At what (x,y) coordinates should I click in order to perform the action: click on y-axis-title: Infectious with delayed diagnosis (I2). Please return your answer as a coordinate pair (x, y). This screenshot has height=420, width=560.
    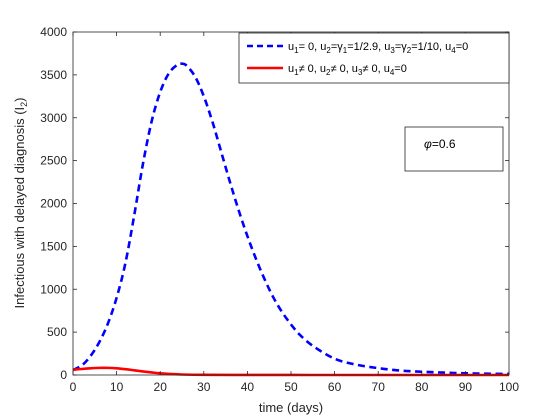
    Looking at the image, I should click on (20, 203).